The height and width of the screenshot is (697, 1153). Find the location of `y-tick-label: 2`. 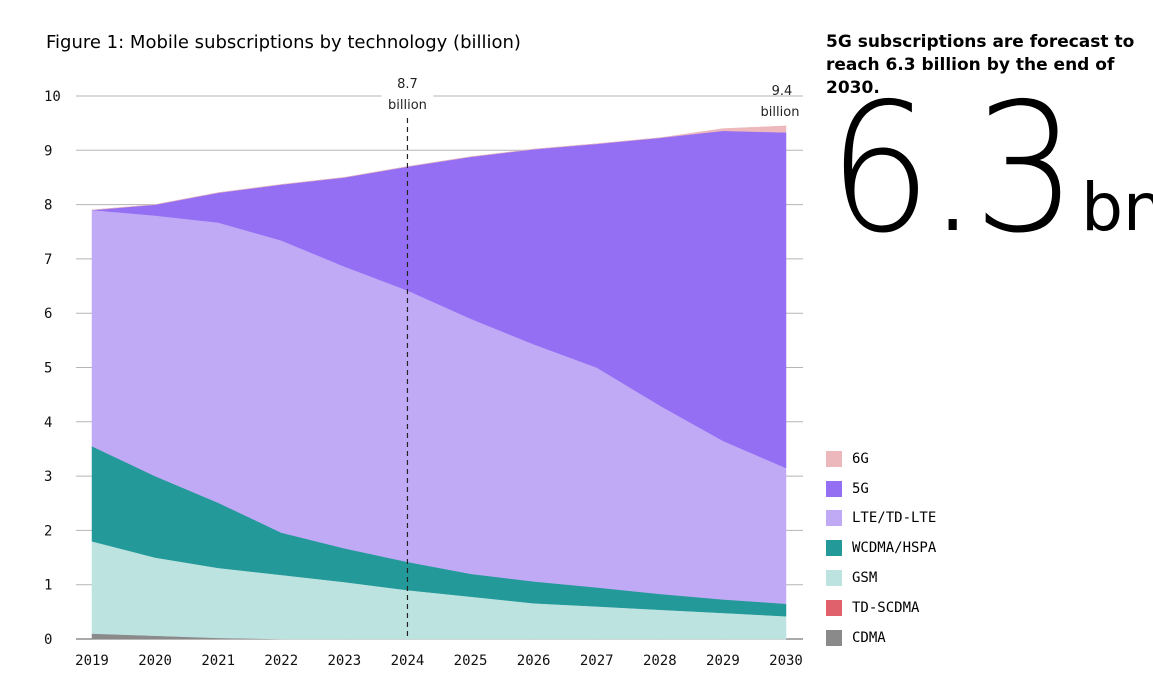

y-tick-label: 2 is located at coordinates (48, 531).